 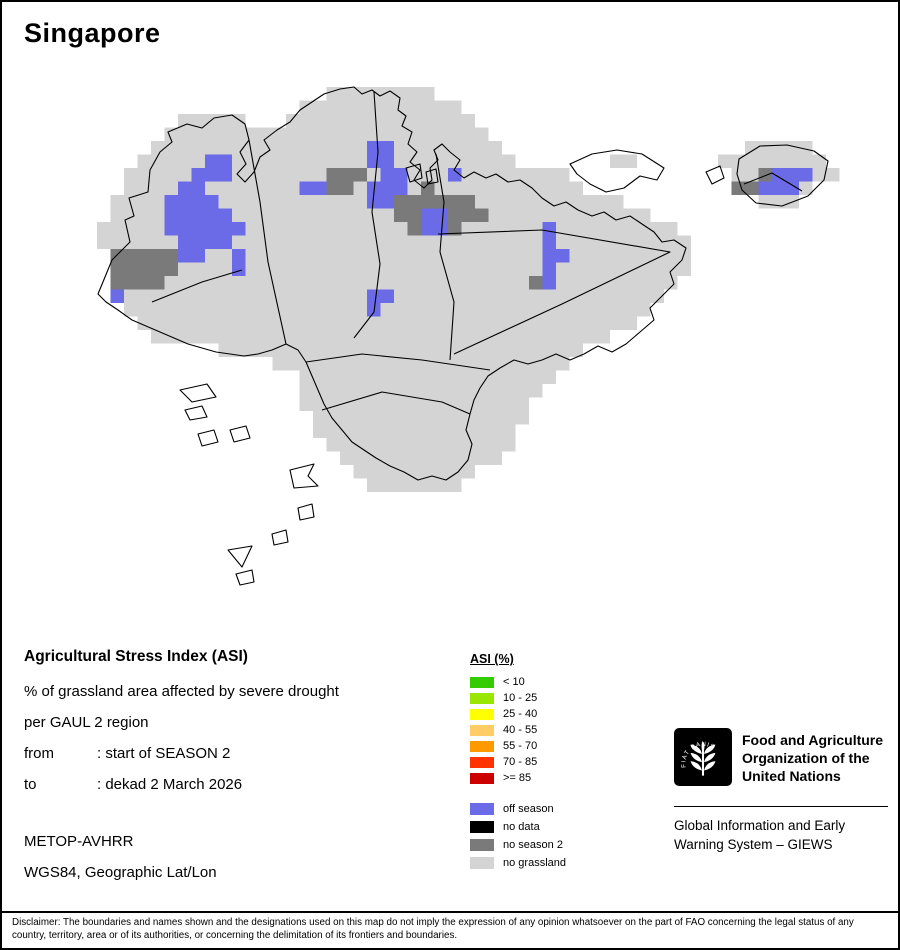 I want to click on info-to-row: to: dekad 2 March 2026, so click(x=181, y=784).